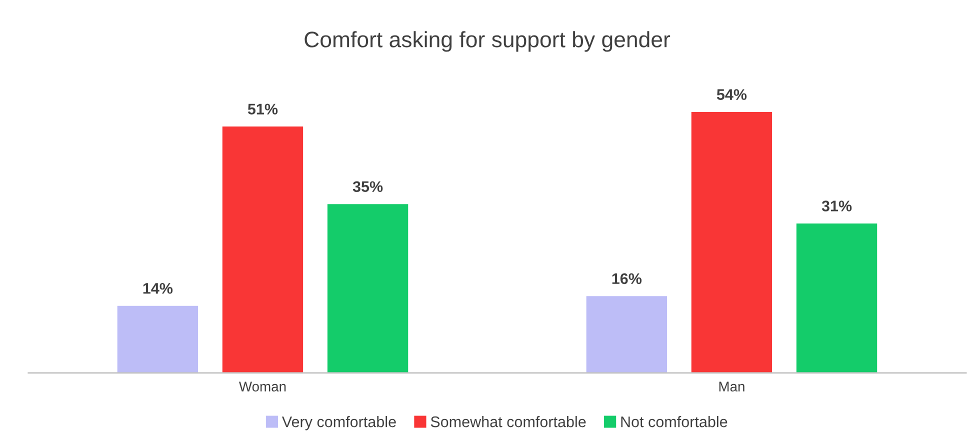 This screenshot has width=974, height=444. Describe the element at coordinates (731, 387) in the screenshot. I see `x-tick-label: Man` at that location.